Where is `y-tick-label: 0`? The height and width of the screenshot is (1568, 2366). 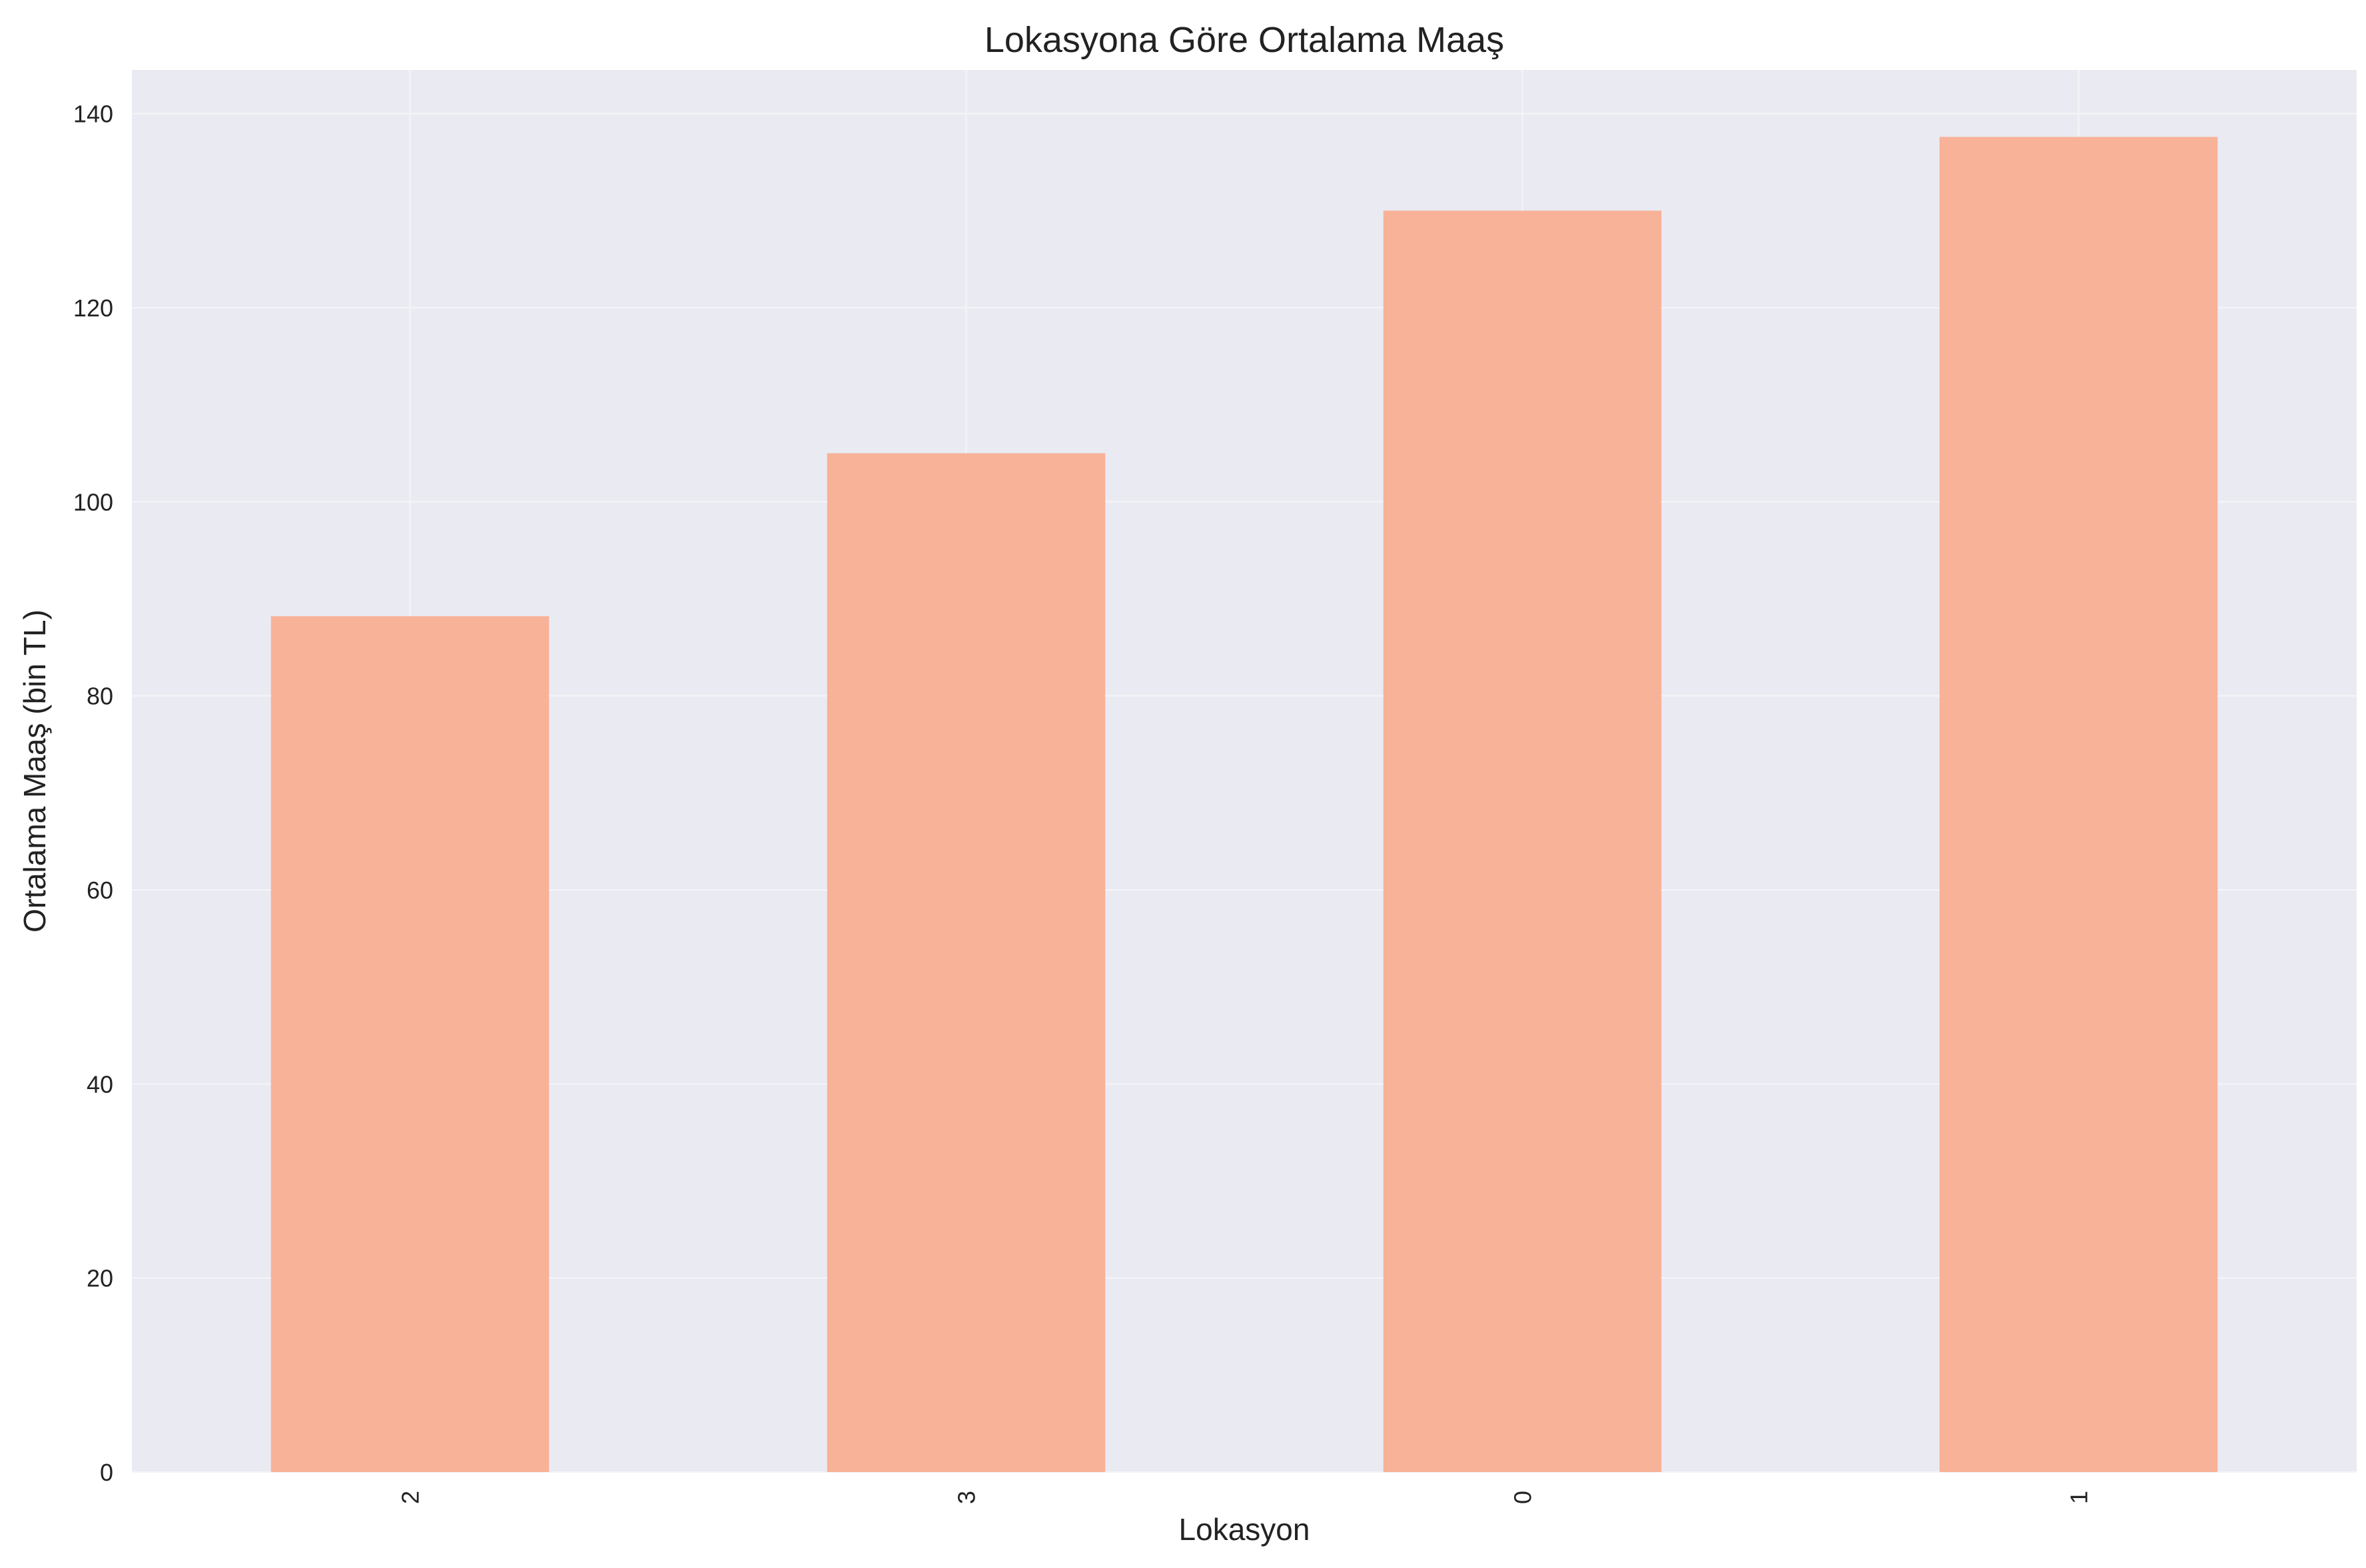 y-tick-label: 0 is located at coordinates (106, 1472).